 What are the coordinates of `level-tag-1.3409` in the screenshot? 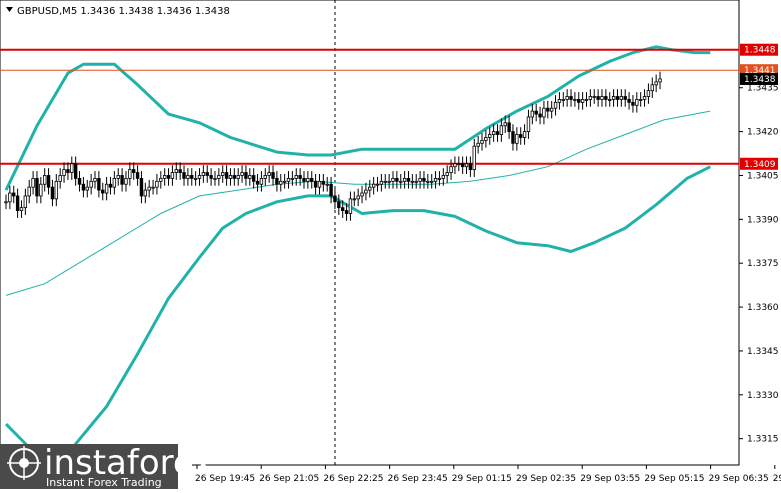 It's located at (759, 163).